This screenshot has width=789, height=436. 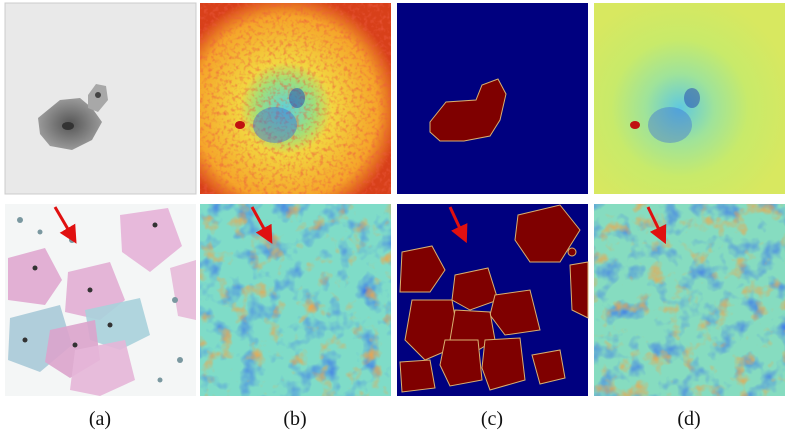 I want to click on panel-a-bottom, so click(x=100, y=300).